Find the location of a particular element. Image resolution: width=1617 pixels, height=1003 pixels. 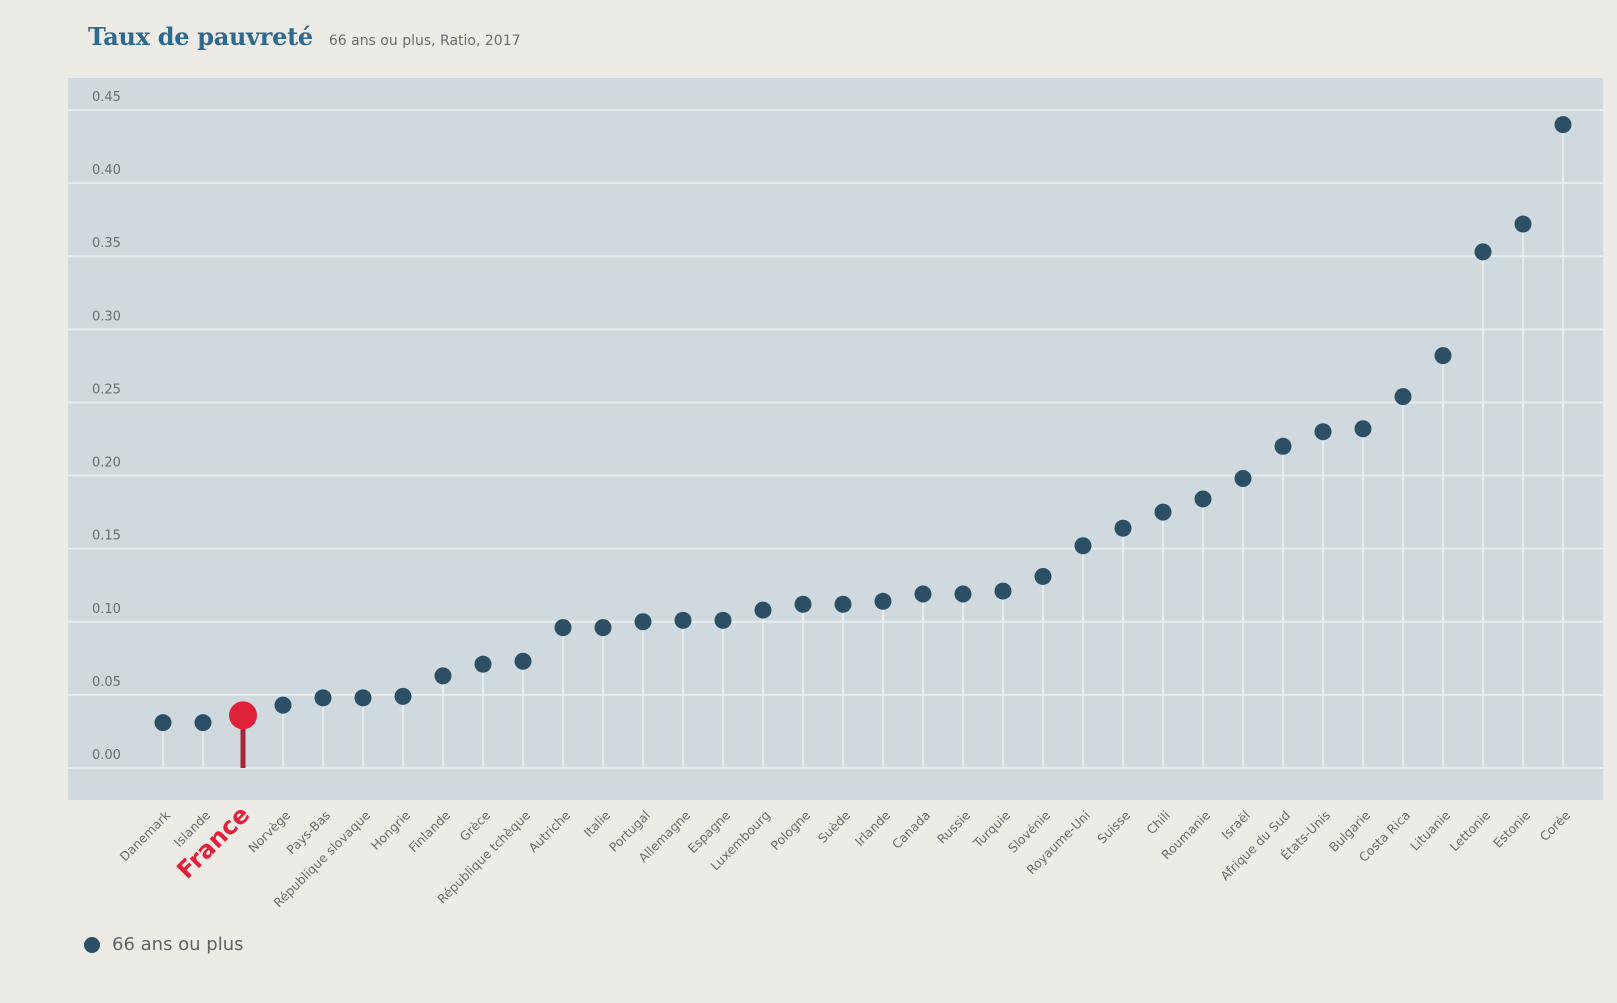

x-tick-label: Israël is located at coordinates (1235, 825).